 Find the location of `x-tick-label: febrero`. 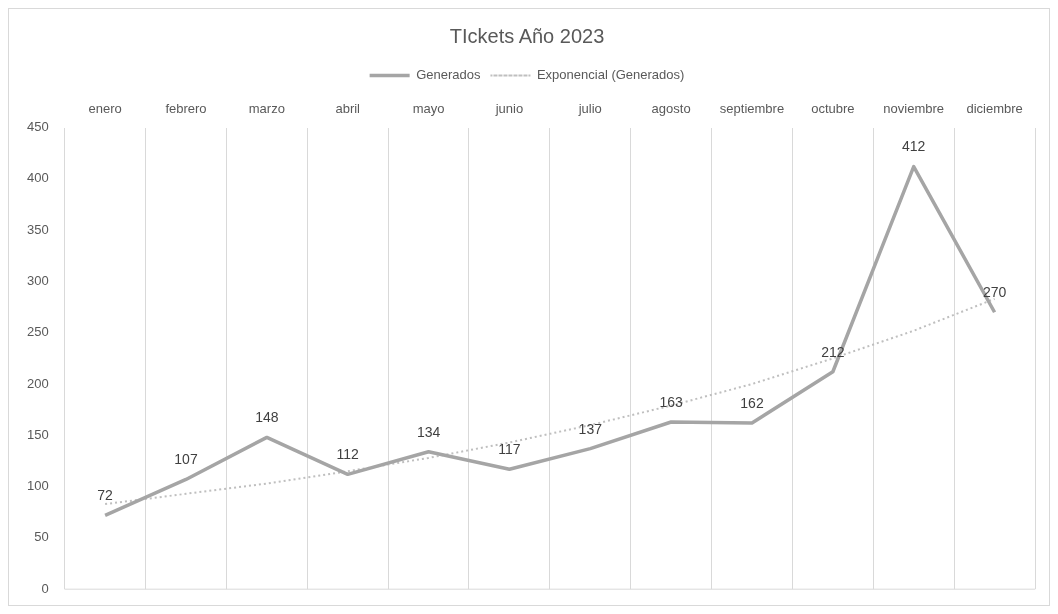

x-tick-label: febrero is located at coordinates (186, 109).